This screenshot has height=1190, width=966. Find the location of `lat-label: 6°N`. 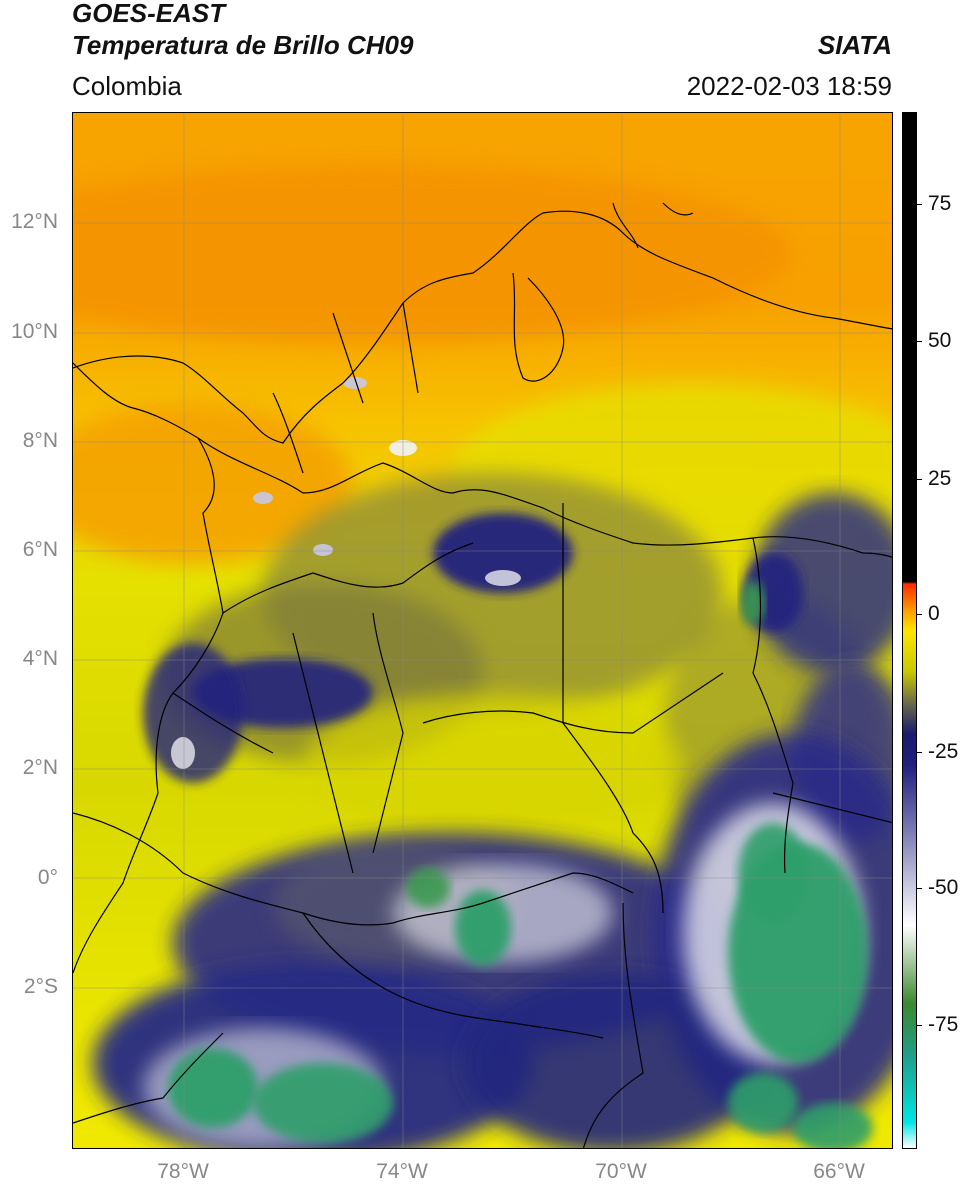

lat-label: 6°N is located at coordinates (40, 549).